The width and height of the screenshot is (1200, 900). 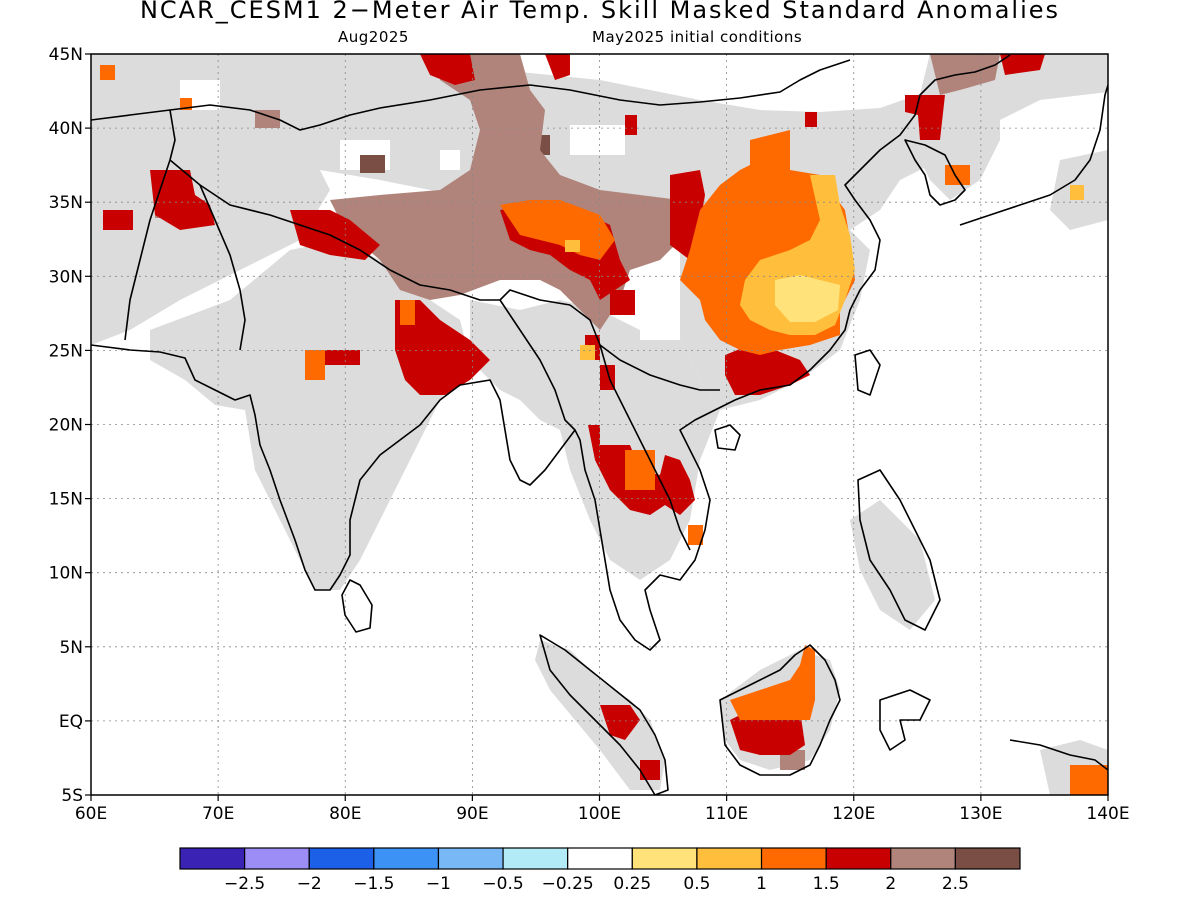 What do you see at coordinates (890, 884) in the screenshot?
I see `colorbar-label: 2` at bounding box center [890, 884].